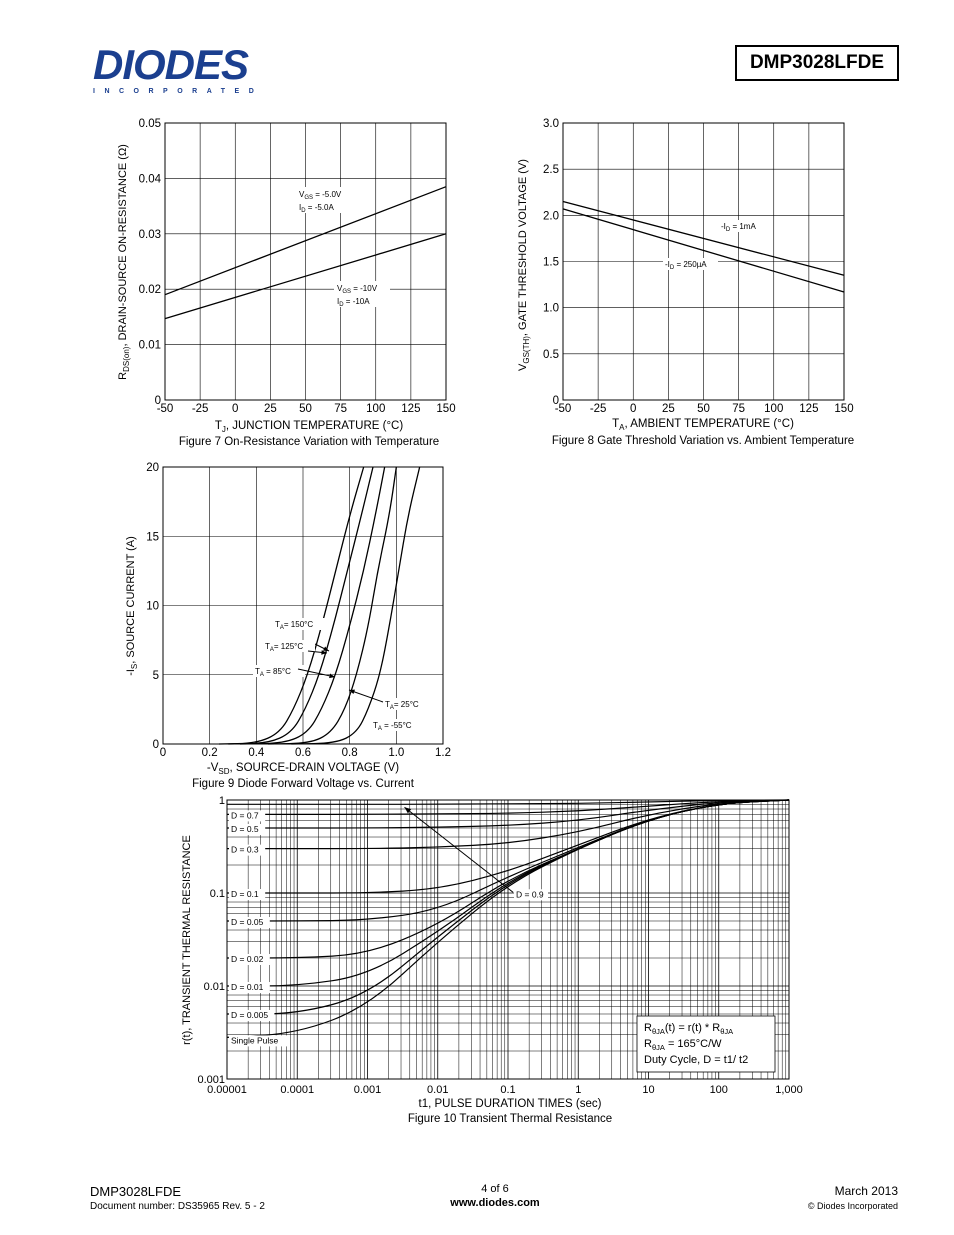 This screenshot has width=954, height=1235. I want to click on duty-cycle-label: D = 0.02, so click(249, 960).